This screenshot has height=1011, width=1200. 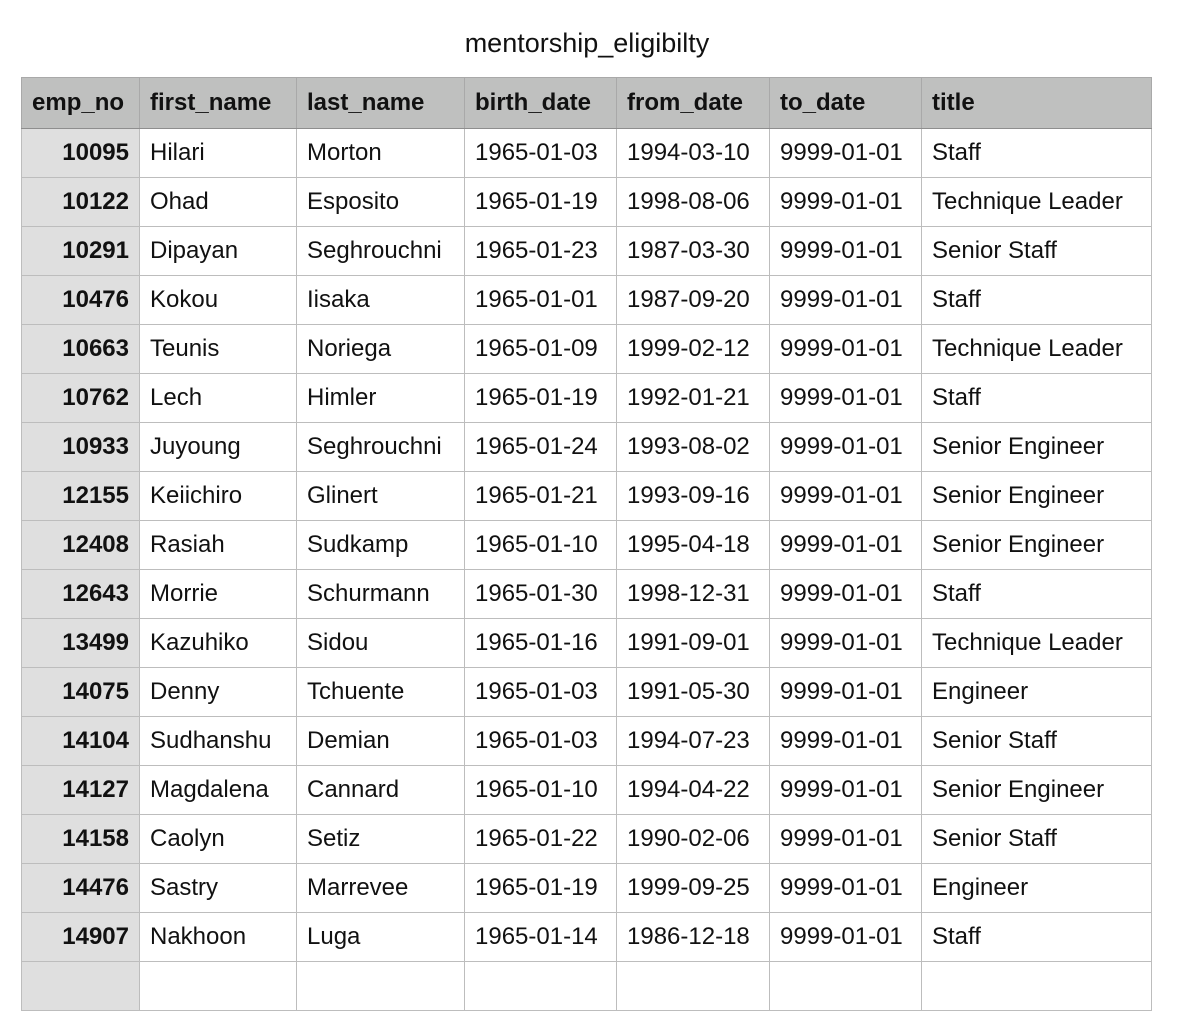 I want to click on cell-emp-no: 14127, so click(x=80, y=790).